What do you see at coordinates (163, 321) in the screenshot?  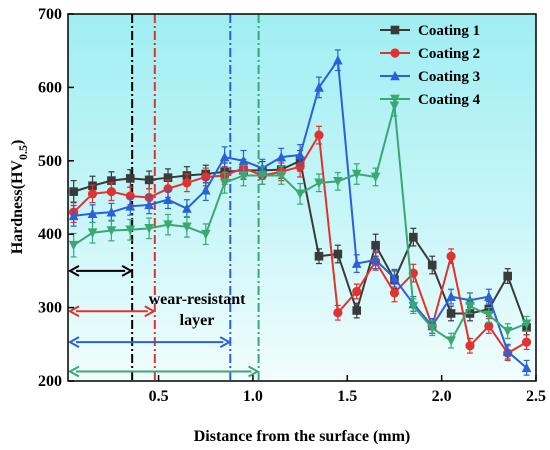 I see `wear-layer-arrows` at bounding box center [163, 321].